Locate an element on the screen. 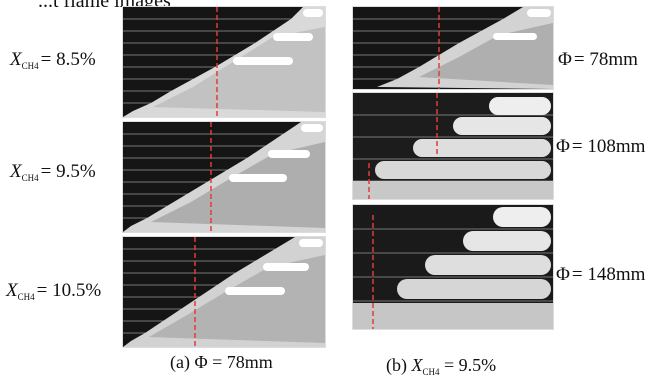 Image resolution: width=659 pixels, height=380 pixels. flame-image-a1 is located at coordinates (224, 62).